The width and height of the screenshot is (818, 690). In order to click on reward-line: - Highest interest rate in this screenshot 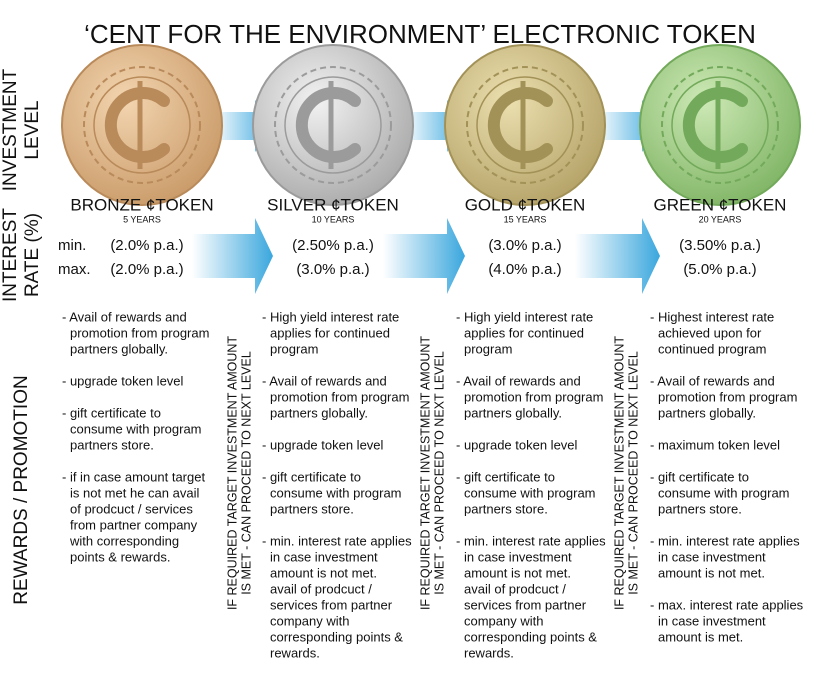, I will do `click(712, 316)`.